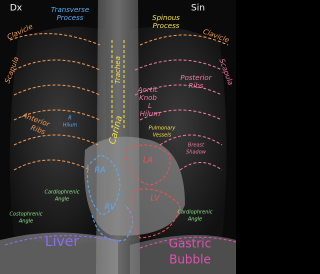  Describe the element at coordinates (198, 9) in the screenshot. I see `side-label: Sin` at that location.